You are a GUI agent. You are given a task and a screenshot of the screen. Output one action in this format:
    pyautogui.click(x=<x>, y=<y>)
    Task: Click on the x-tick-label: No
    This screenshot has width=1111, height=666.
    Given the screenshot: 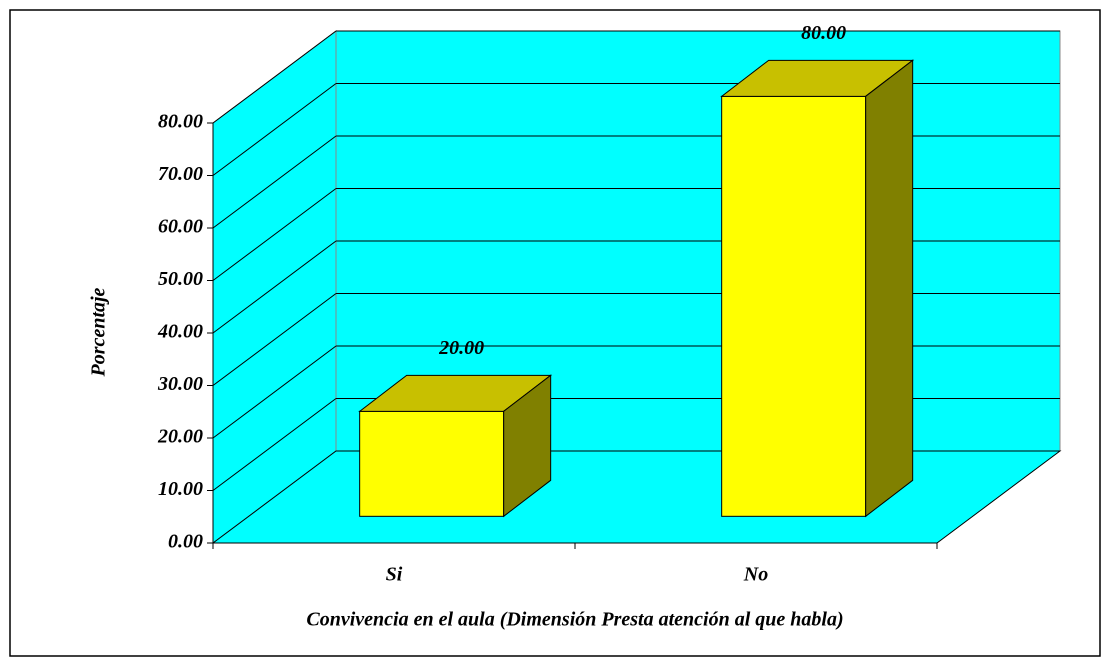 What is the action you would take?
    pyautogui.click(x=755, y=575)
    